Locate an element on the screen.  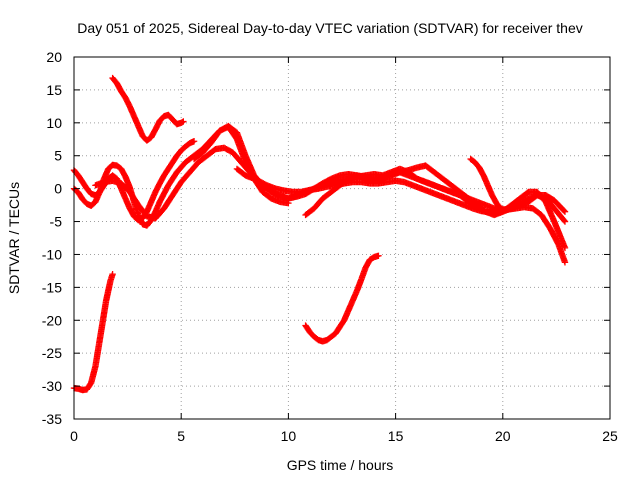
x-tick-label: 0 is located at coordinates (74, 436).